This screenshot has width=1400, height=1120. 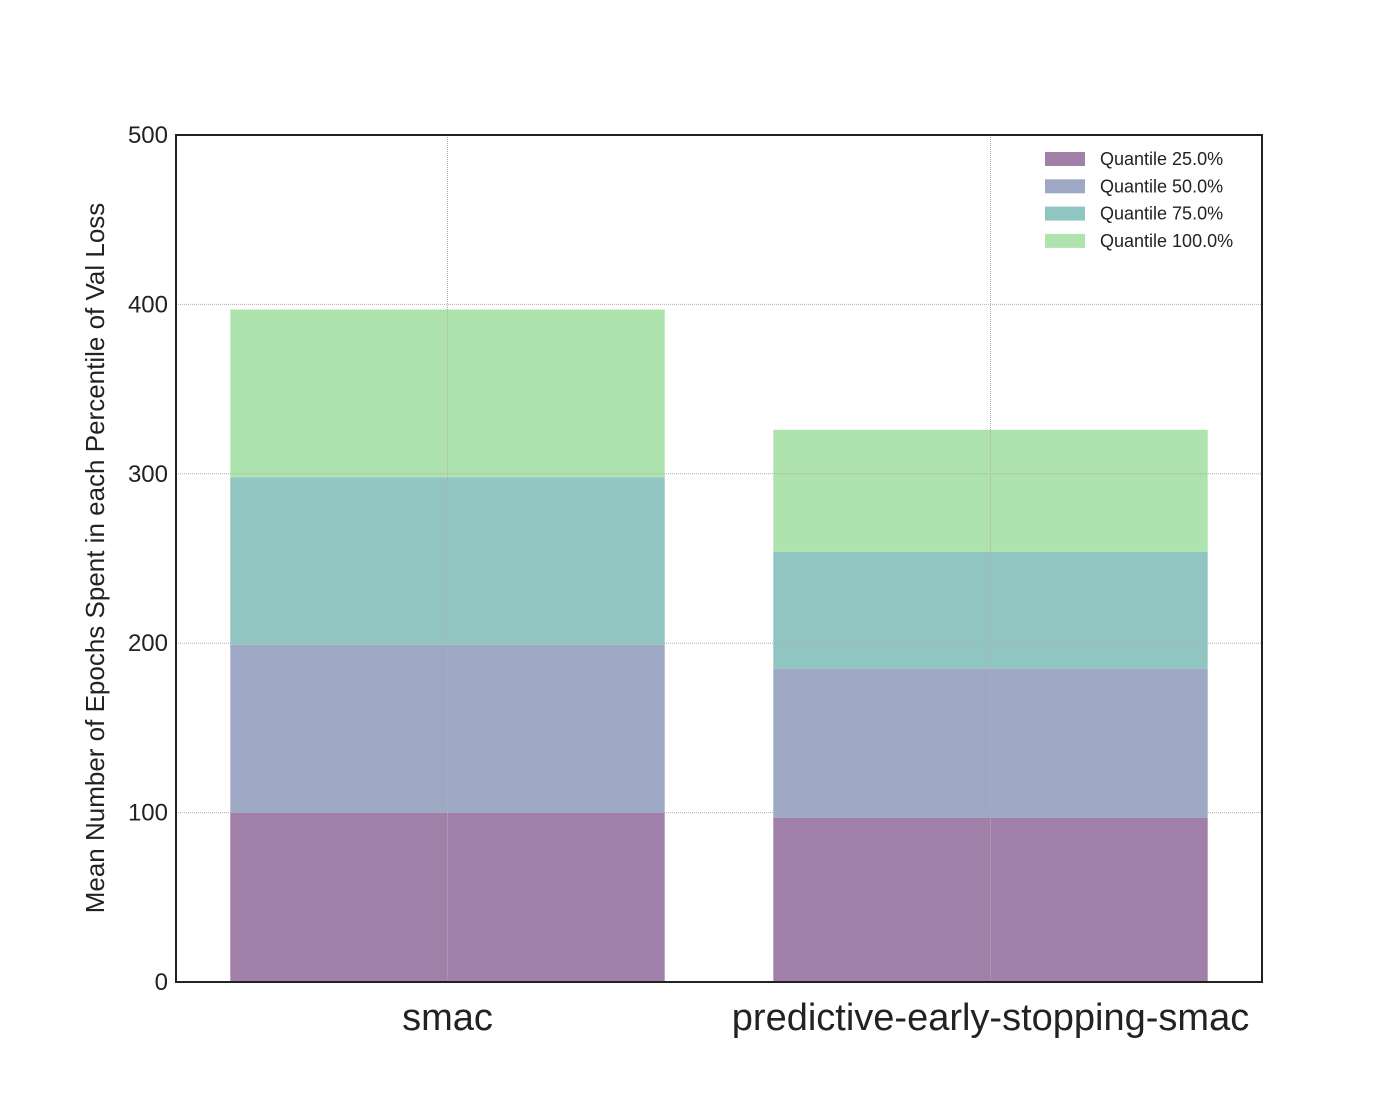 What do you see at coordinates (1166, 241) in the screenshot?
I see `legend-label: Quantile 100.0%` at bounding box center [1166, 241].